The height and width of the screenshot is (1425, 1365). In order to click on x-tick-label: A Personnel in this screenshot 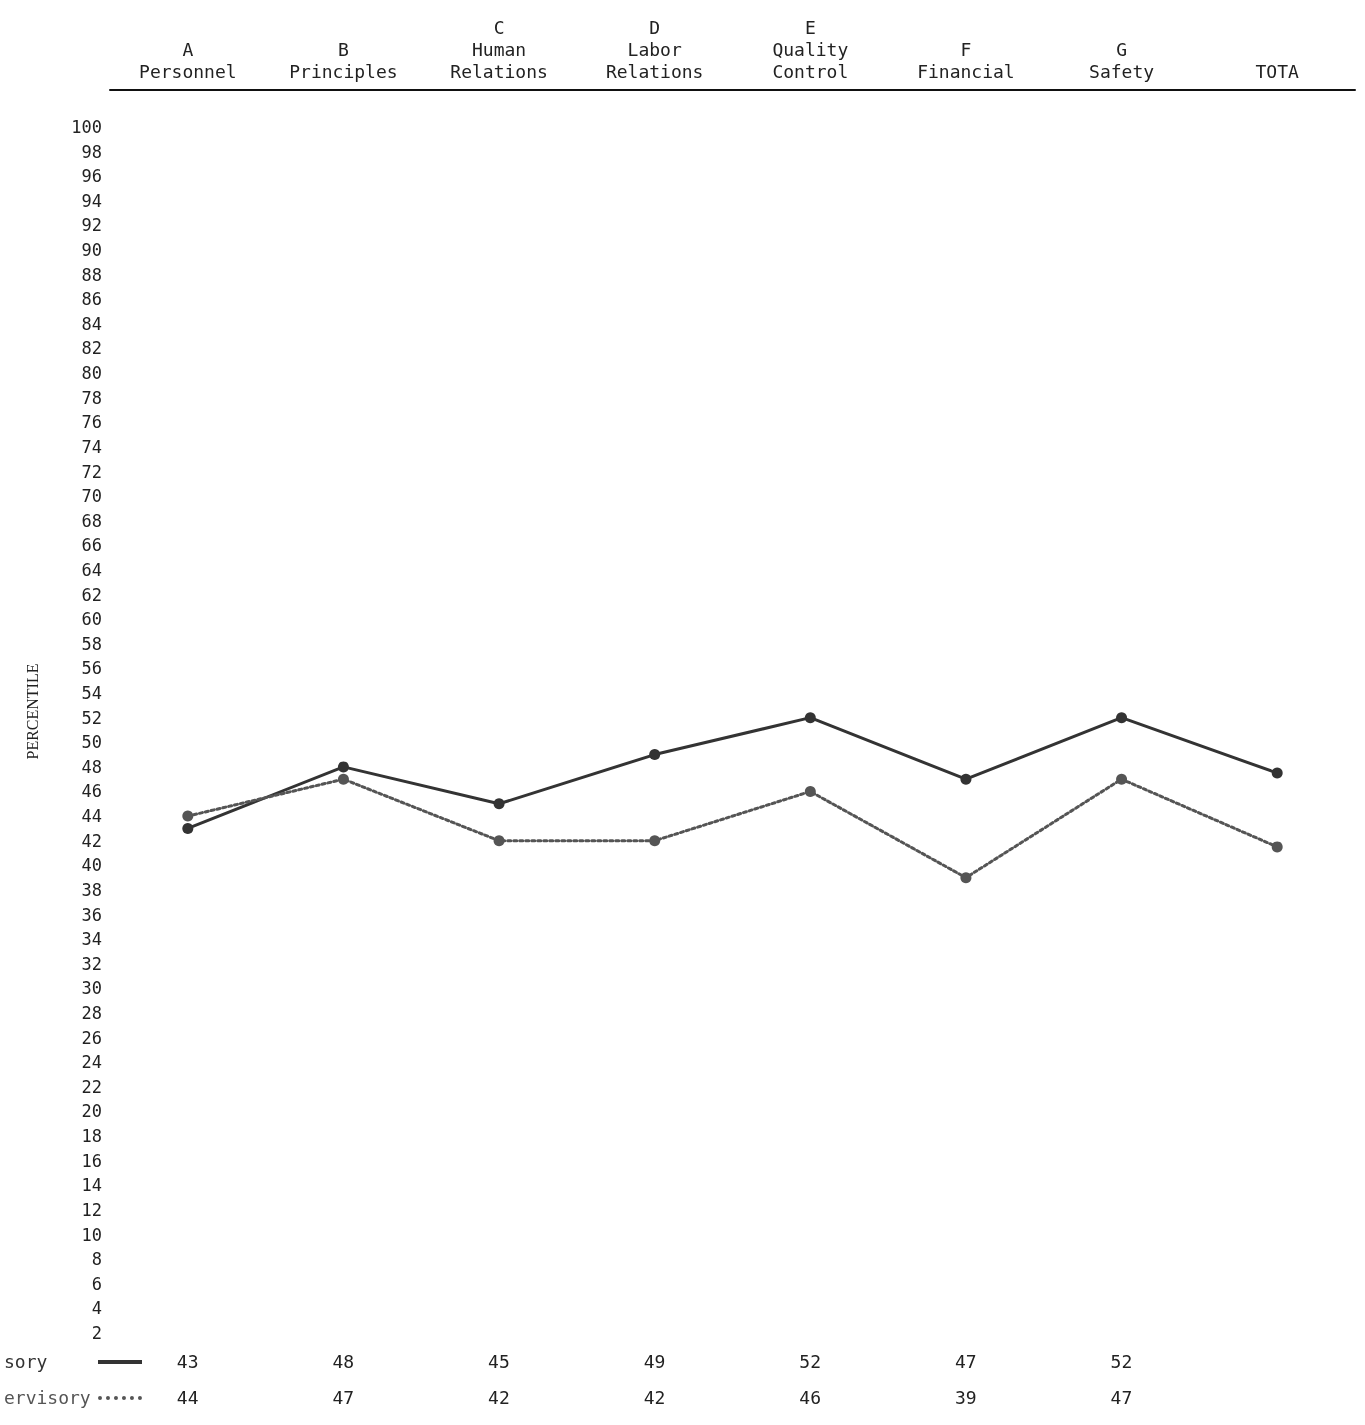, I will do `click(188, 60)`.